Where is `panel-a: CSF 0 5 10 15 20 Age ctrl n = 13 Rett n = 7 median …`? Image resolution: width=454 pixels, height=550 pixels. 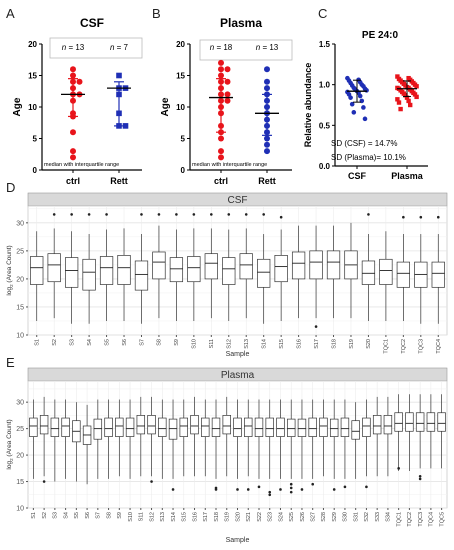 panel-a: CSF 0 5 10 15 20 Age ctrl n = 13 Rett n = 7 median … is located at coordinates (77, 101).